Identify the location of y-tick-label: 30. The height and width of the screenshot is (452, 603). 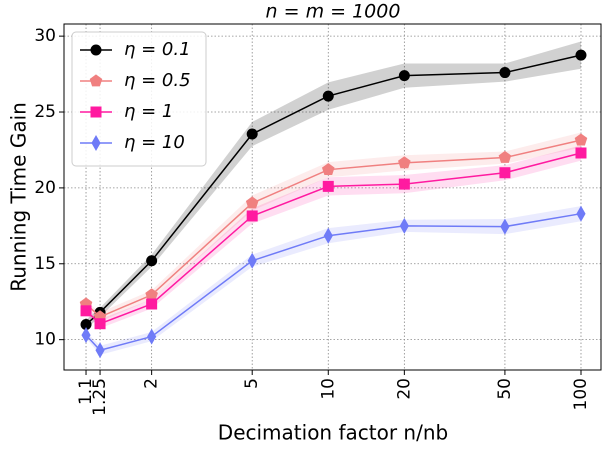
(45, 36).